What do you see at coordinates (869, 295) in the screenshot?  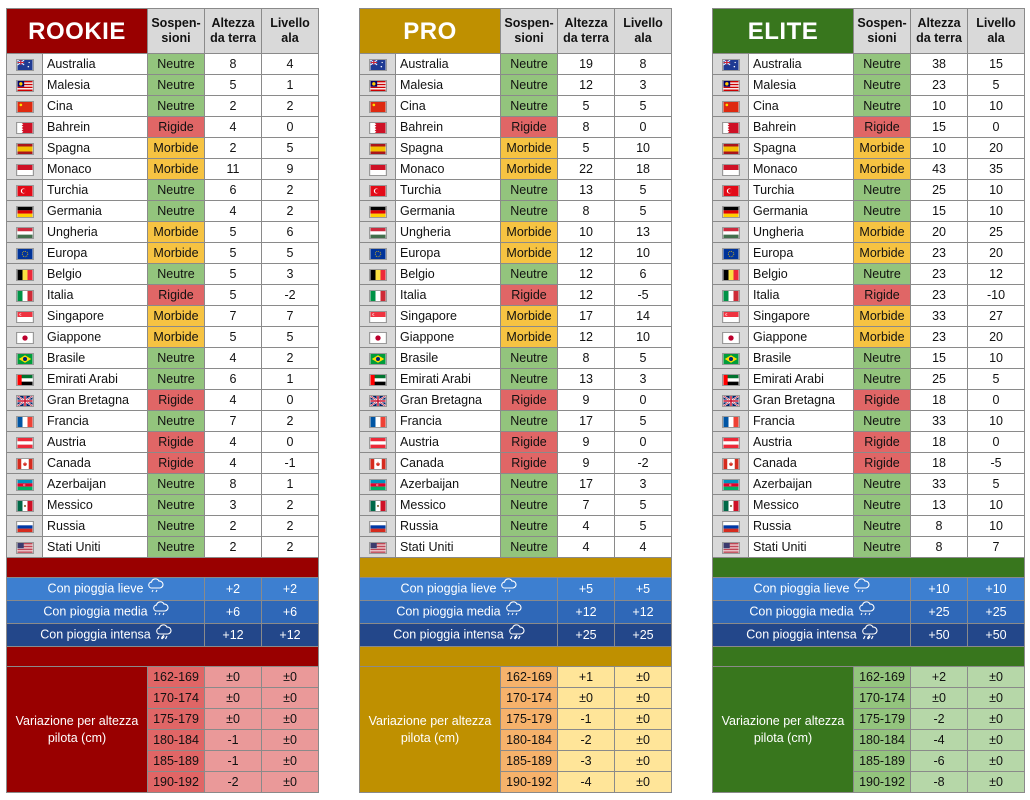 I see `track-row: Italia Rigide 23 -10` at bounding box center [869, 295].